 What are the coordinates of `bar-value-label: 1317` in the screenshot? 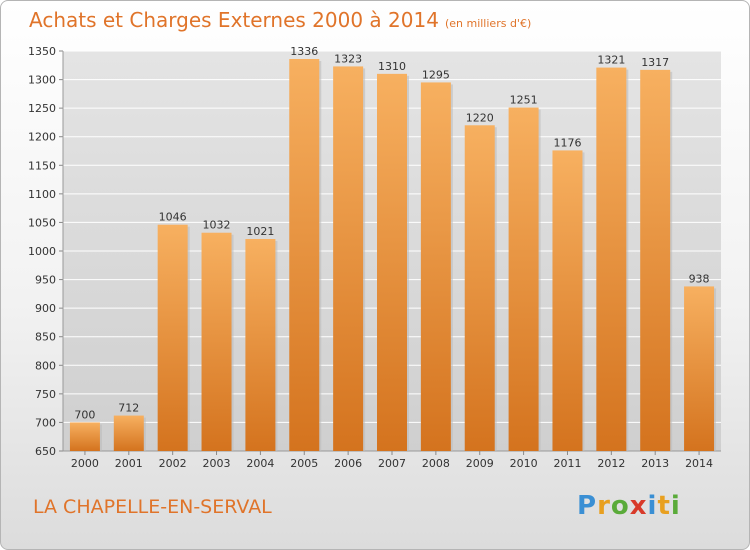 It's located at (655, 62).